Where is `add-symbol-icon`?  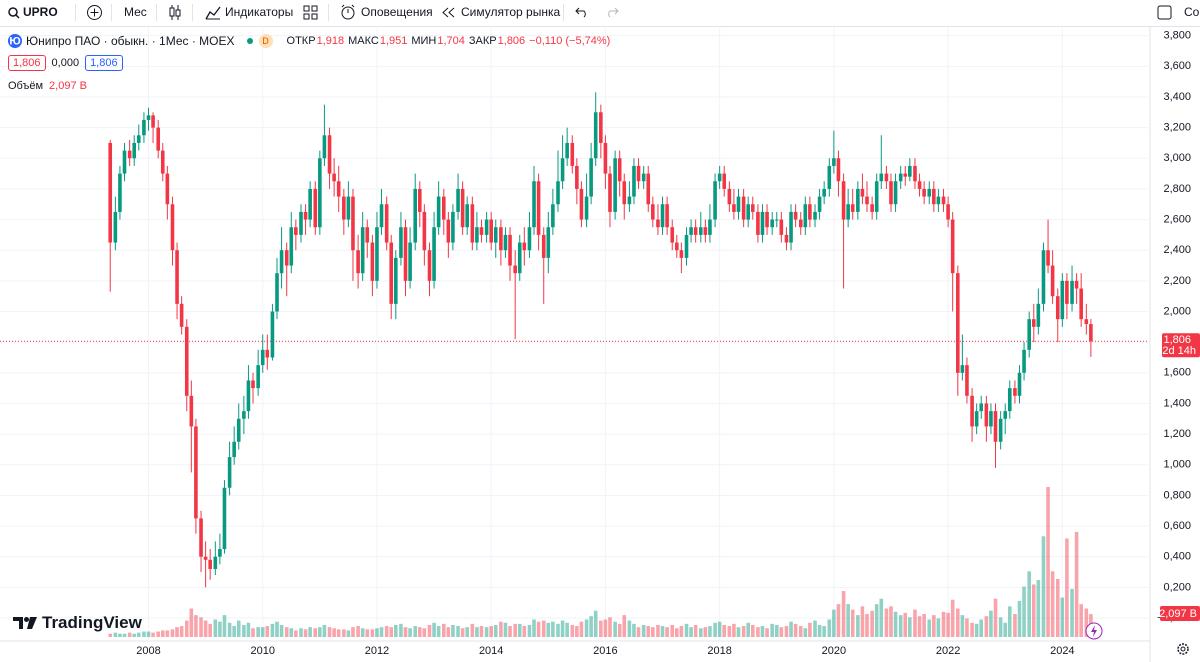
add-symbol-icon is located at coordinates (94, 12).